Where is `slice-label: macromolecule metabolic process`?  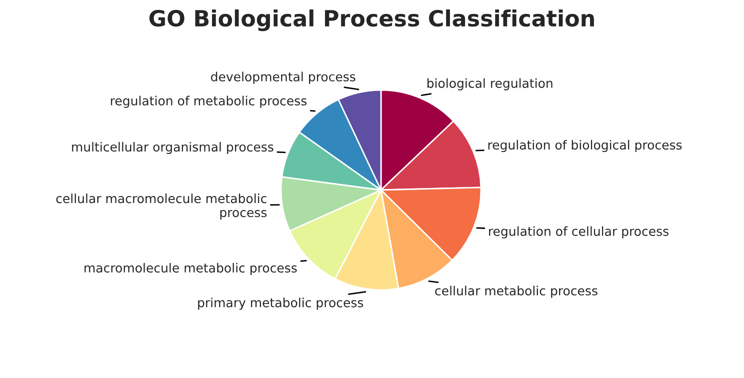 slice-label: macromolecule metabolic process is located at coordinates (190, 269).